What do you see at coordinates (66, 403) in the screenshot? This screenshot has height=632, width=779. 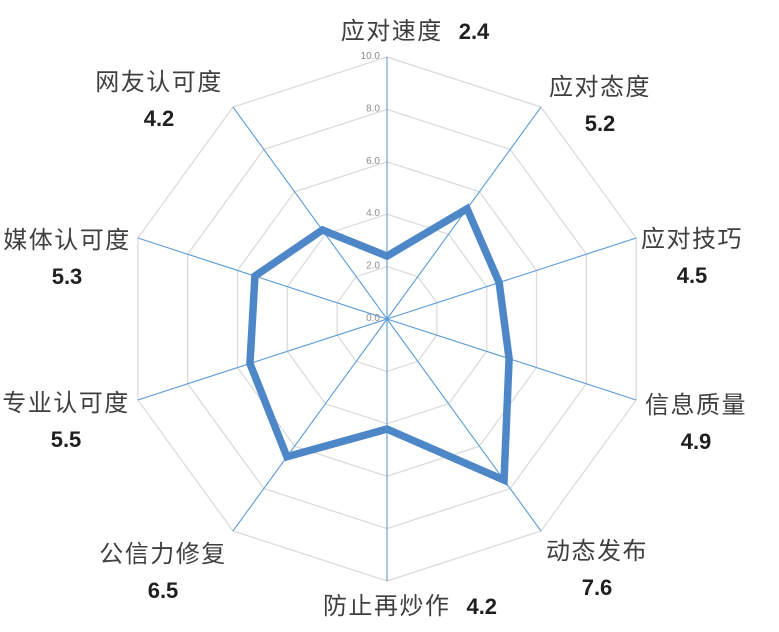 I see `category-name: 专业认可度` at bounding box center [66, 403].